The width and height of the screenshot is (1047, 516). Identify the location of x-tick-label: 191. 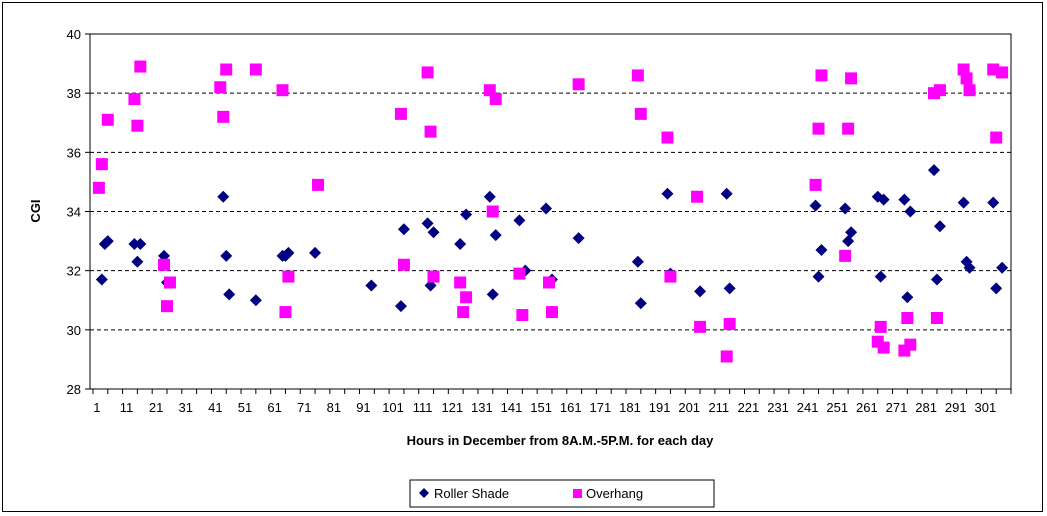
(660, 407).